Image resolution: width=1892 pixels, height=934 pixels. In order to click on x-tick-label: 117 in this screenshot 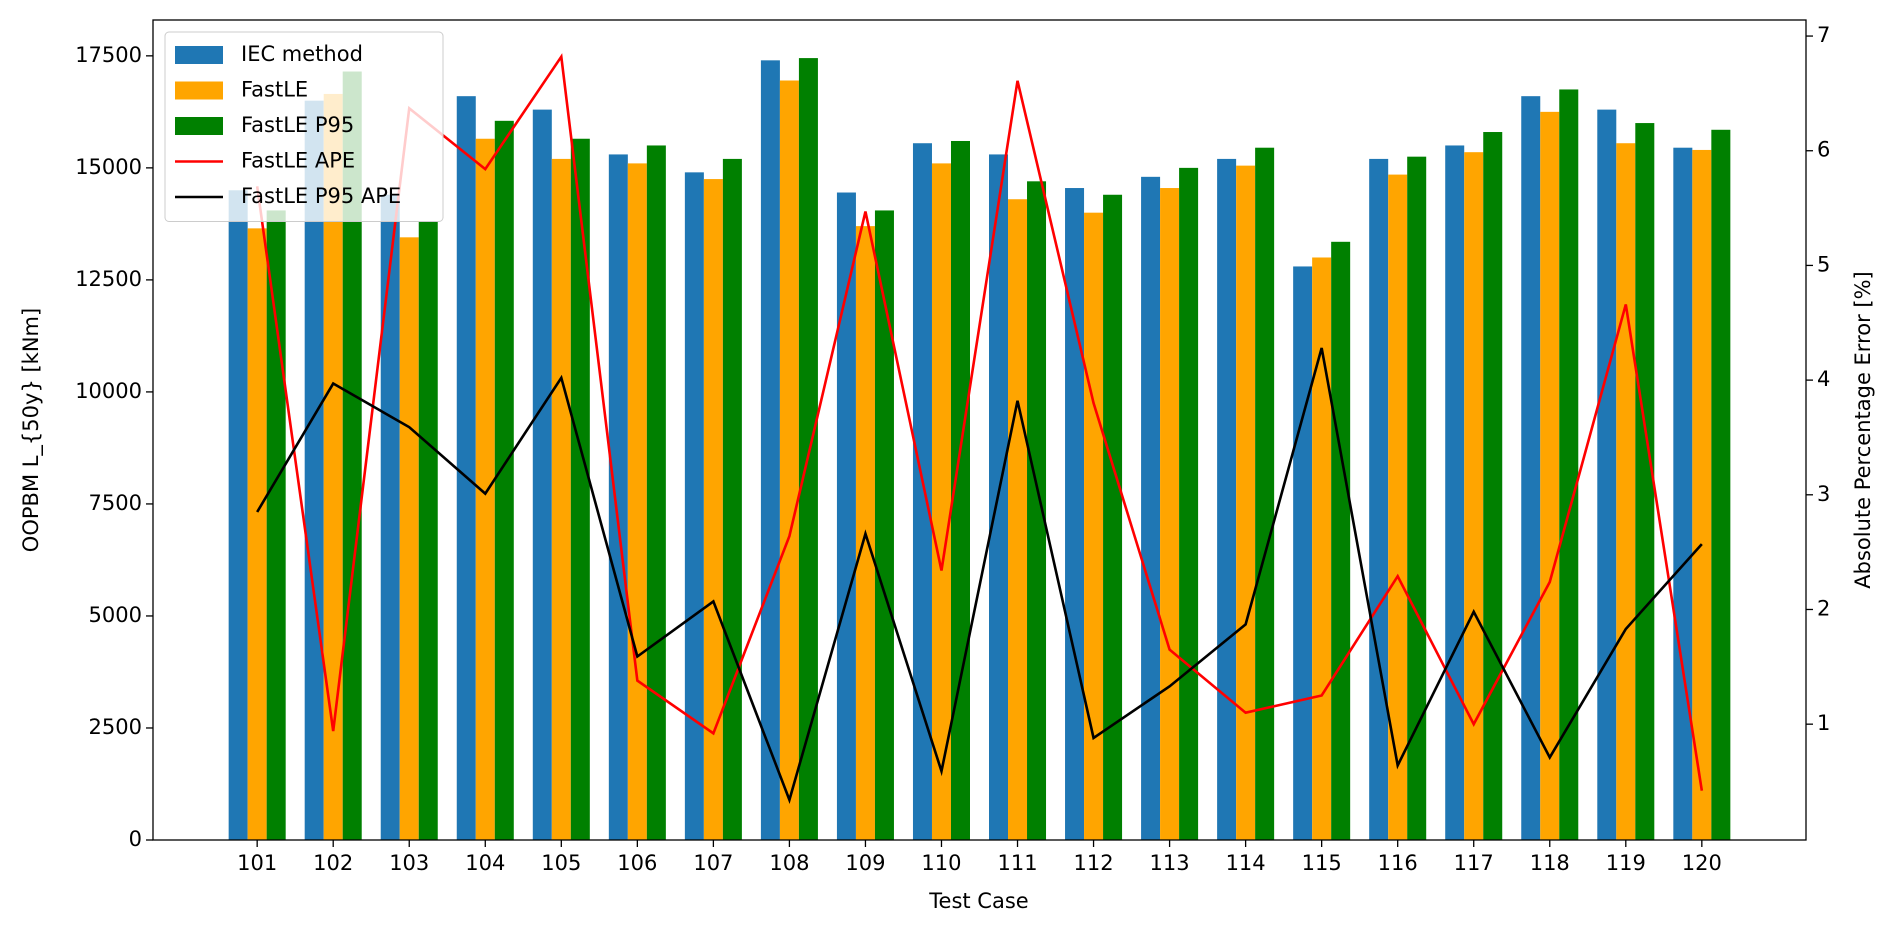, I will do `click(1474, 863)`.